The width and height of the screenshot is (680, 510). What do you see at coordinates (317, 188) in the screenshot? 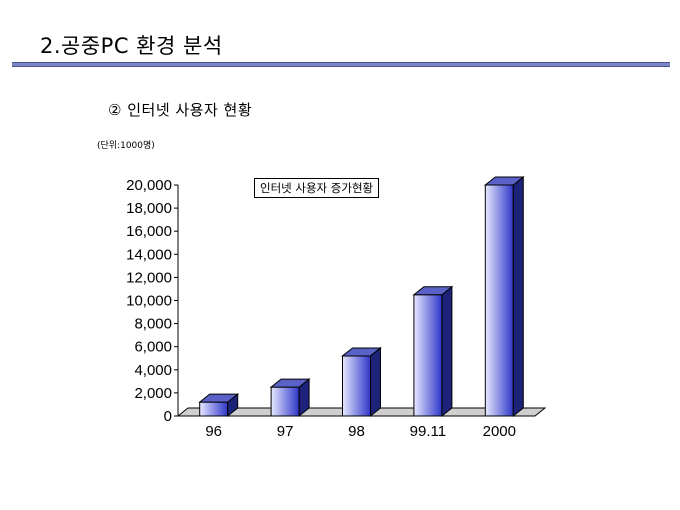
I see `chart-legend: 인터넷 사용자 증가현황` at bounding box center [317, 188].